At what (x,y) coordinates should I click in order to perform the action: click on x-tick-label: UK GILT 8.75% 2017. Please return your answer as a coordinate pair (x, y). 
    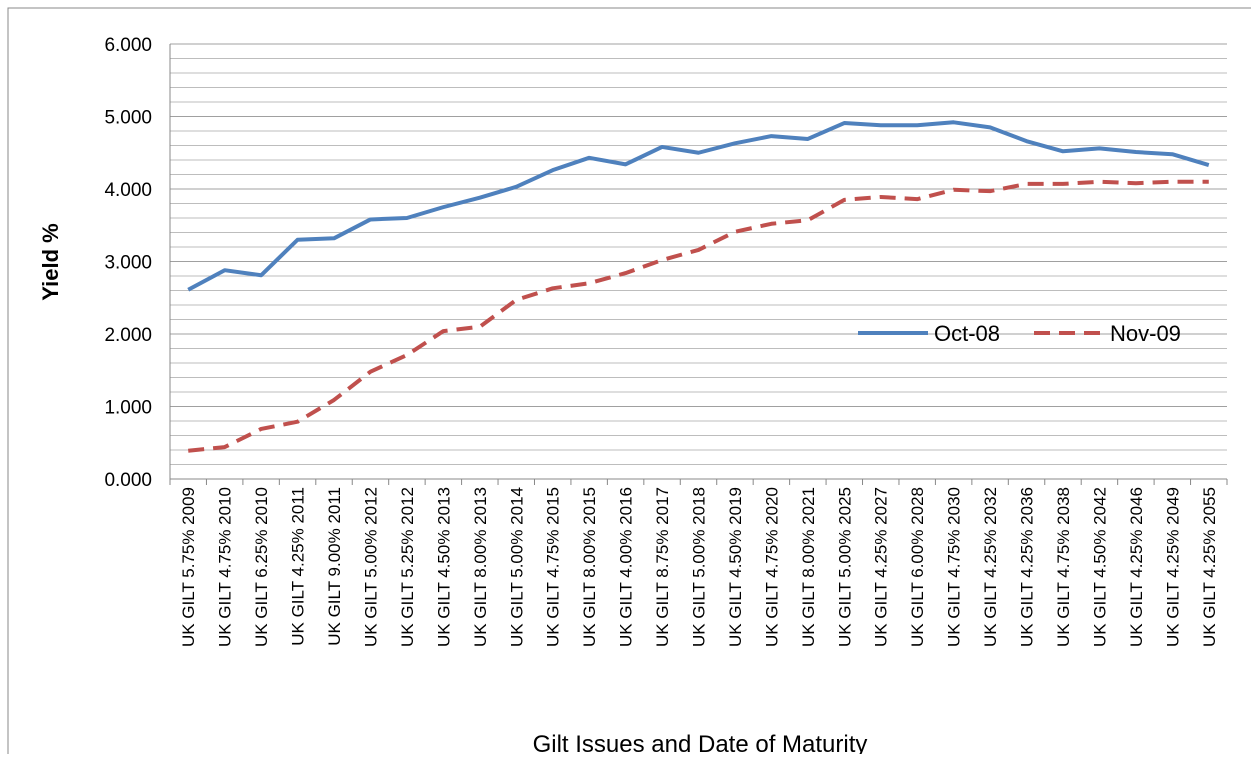
    Looking at the image, I should click on (662, 567).